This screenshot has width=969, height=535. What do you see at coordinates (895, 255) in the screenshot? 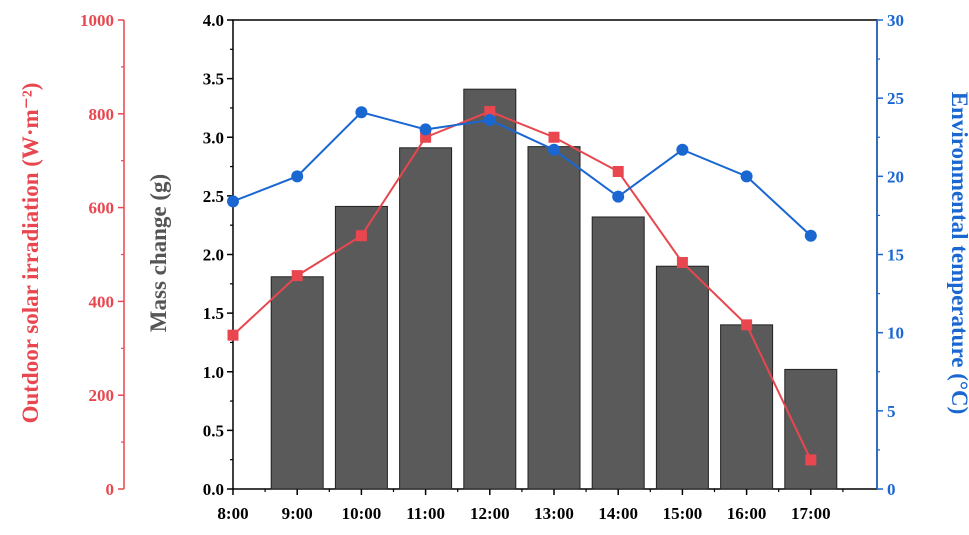
I see `temperature-tick-label: 15` at bounding box center [895, 255].